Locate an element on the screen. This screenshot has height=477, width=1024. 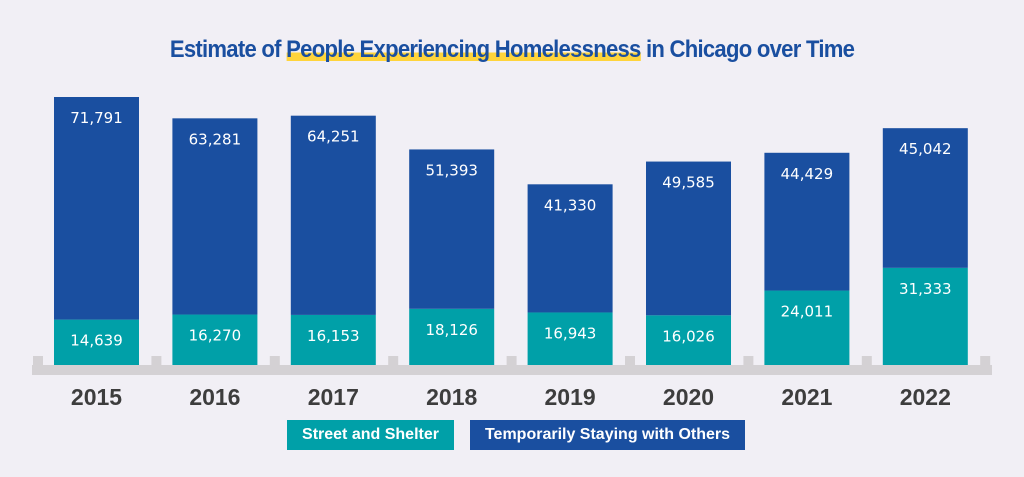
year-label: 2018 is located at coordinates (451, 397).